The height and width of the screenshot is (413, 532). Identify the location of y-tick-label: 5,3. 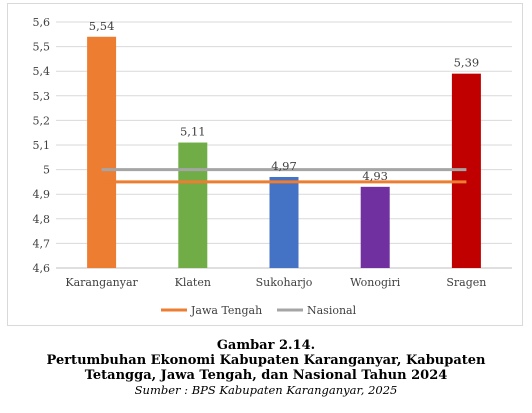
(42, 96).